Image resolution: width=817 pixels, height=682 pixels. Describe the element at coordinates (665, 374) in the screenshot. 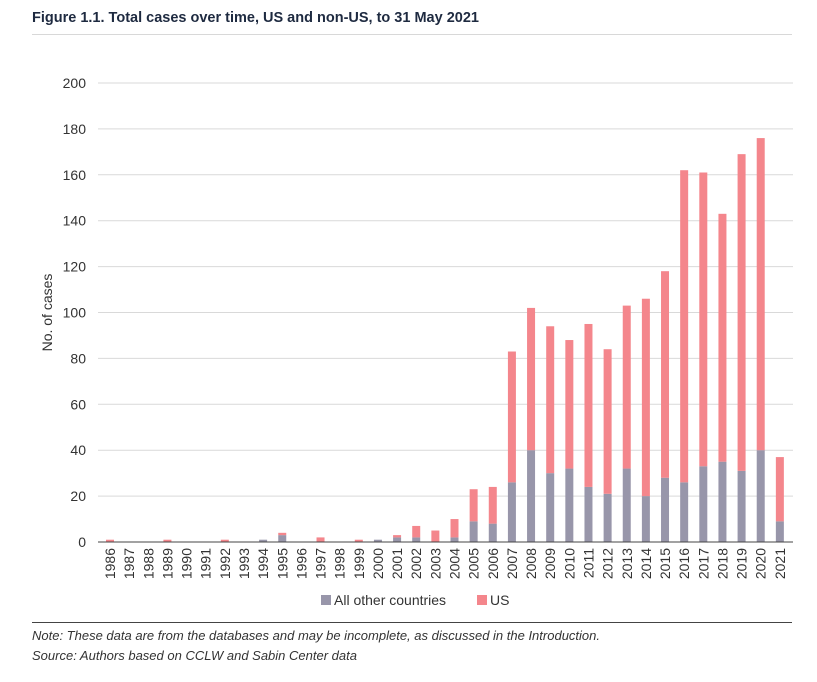

I see `bar-us-2015` at that location.